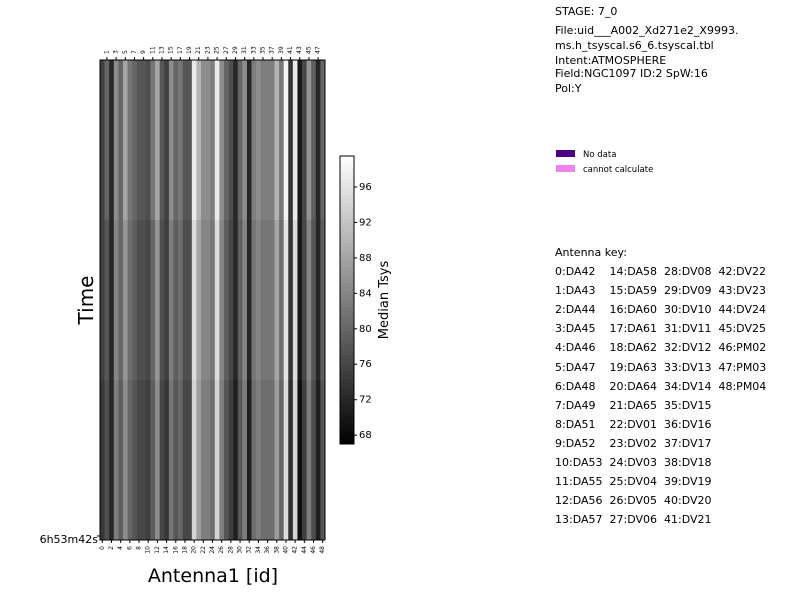 The image size is (800, 600). I want to click on heatmap-cell-ant37-t1, so click(272, 300).